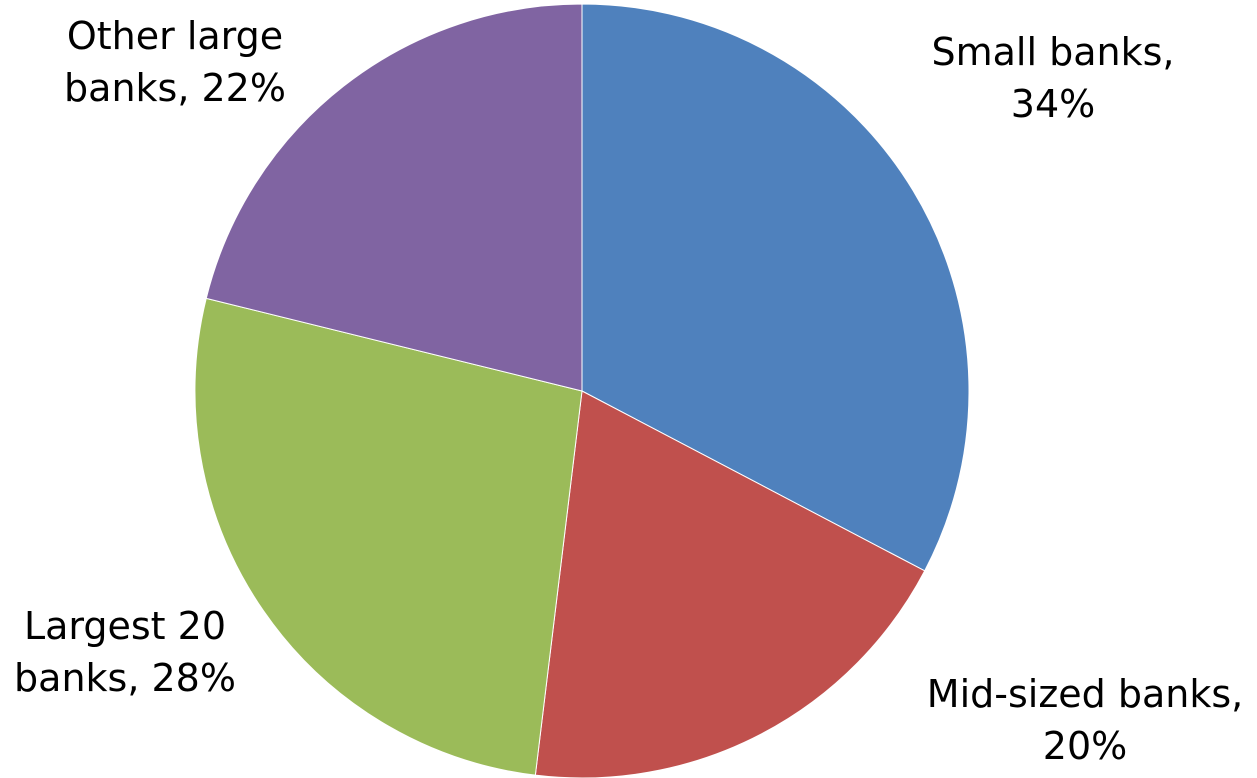 The height and width of the screenshot is (778, 1257). Describe the element at coordinates (175, 88) in the screenshot. I see `label-other-large-banks-line-2: banks, 22%` at that location.